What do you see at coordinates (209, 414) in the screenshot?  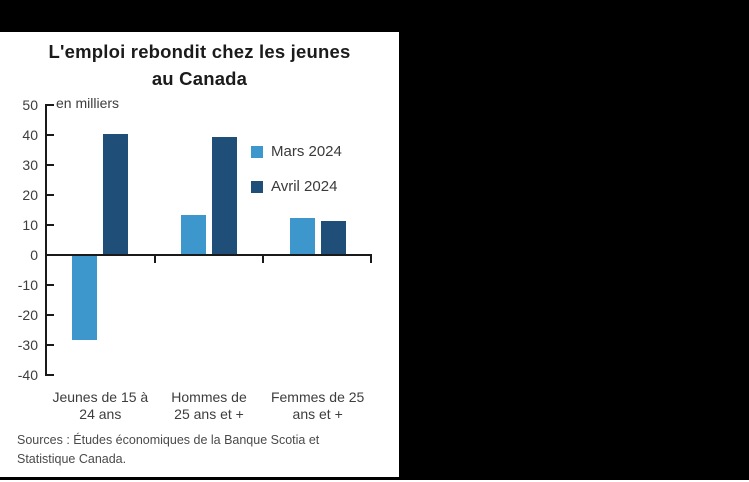 I see `x-category-label-line: 25 ans et +` at bounding box center [209, 414].